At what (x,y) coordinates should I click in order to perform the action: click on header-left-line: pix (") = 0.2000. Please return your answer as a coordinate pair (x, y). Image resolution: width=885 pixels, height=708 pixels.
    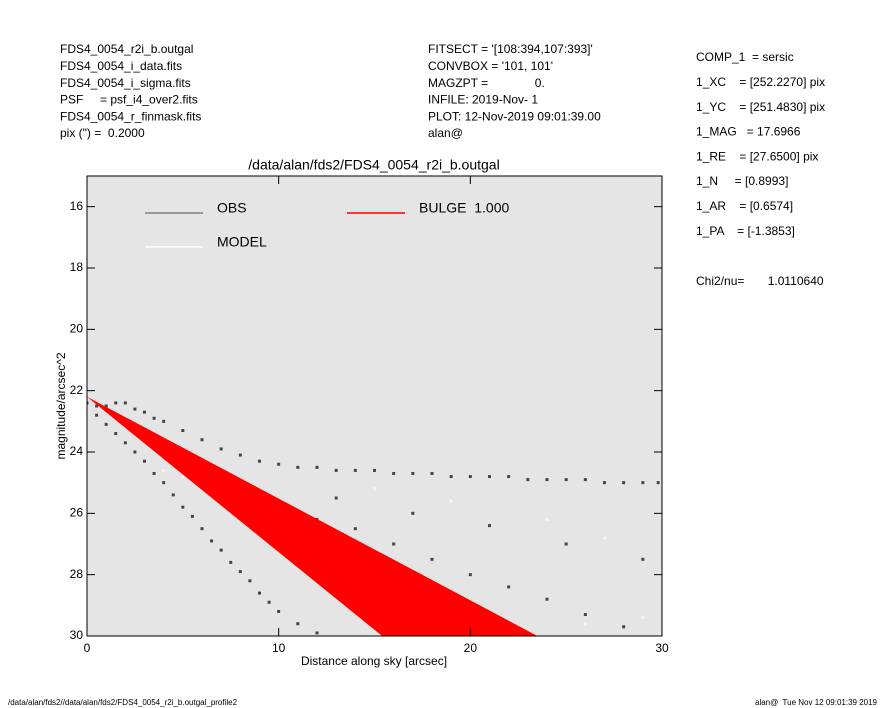
    Looking at the image, I should click on (102, 133).